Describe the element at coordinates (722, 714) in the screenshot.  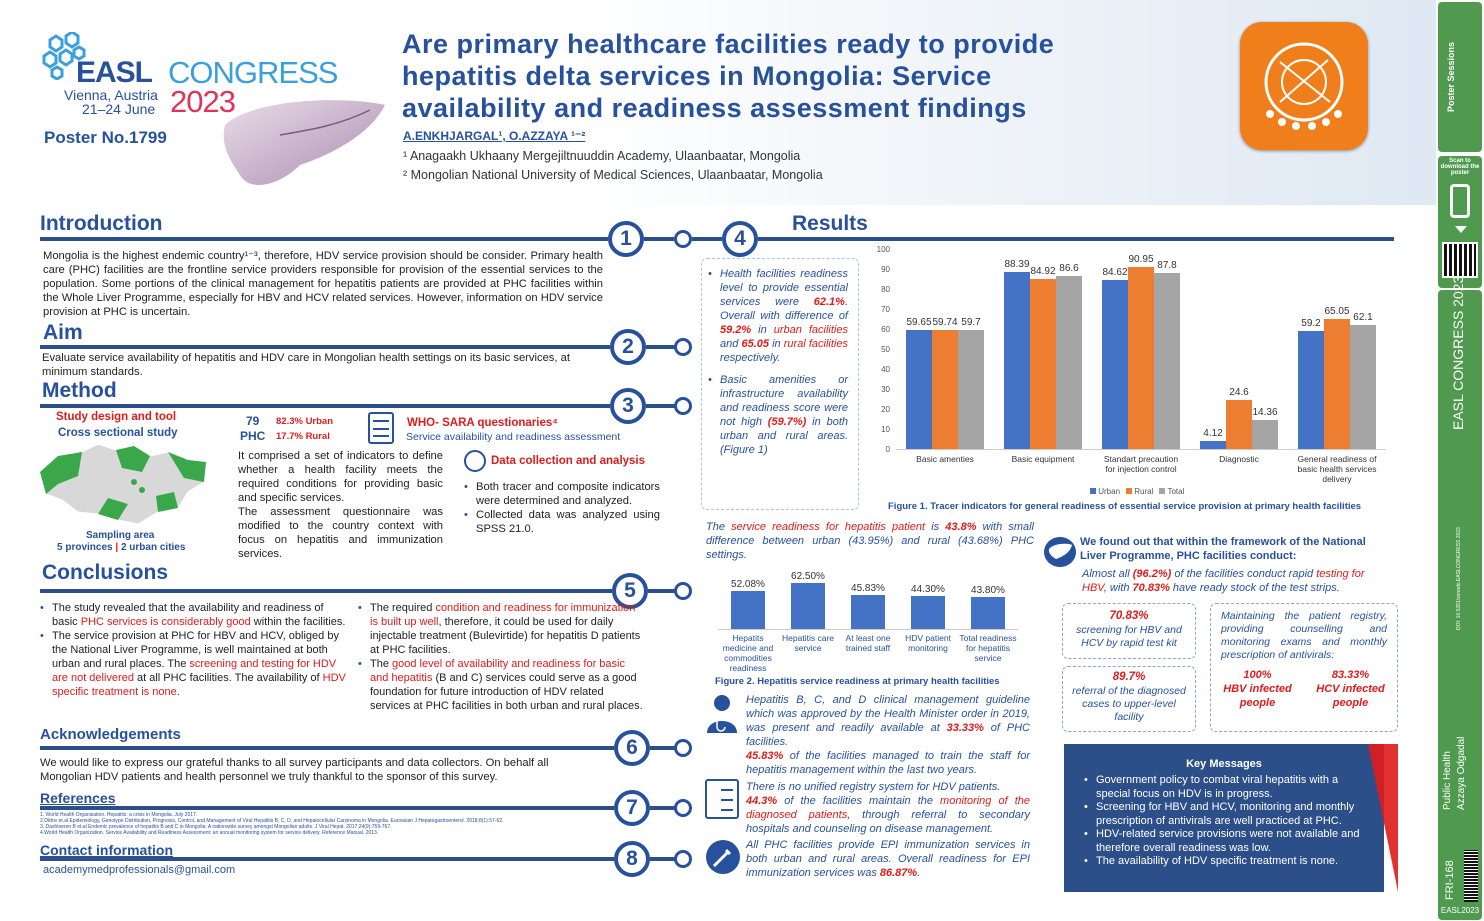
I see `doctor-icon` at that location.